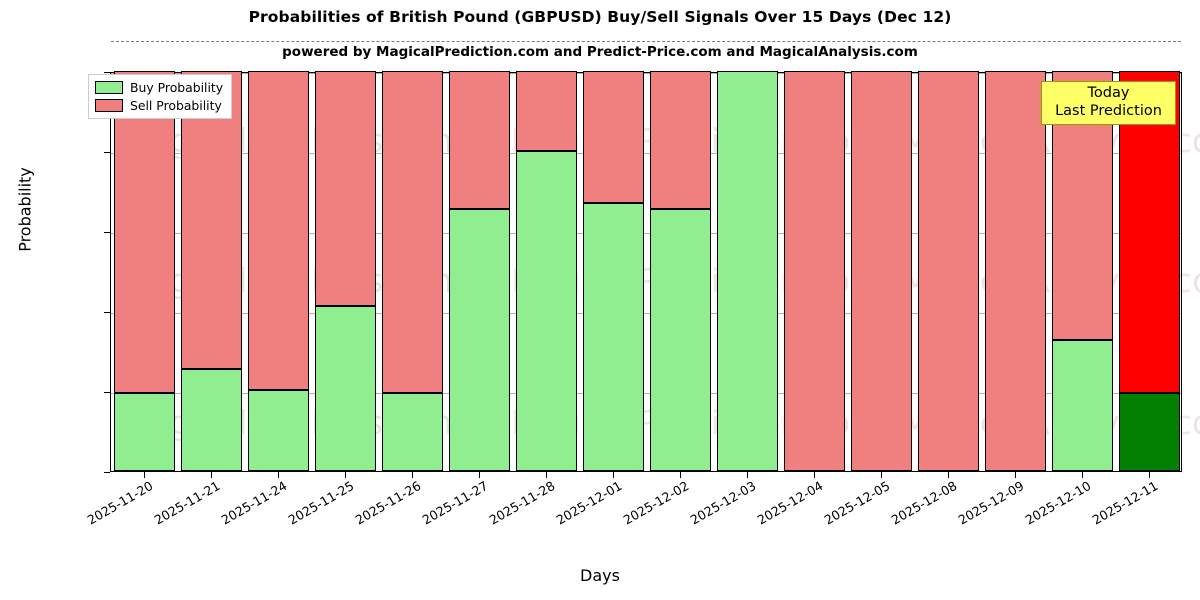  What do you see at coordinates (177, 87) in the screenshot?
I see `legend-label-buy: Buy Probability` at bounding box center [177, 87].